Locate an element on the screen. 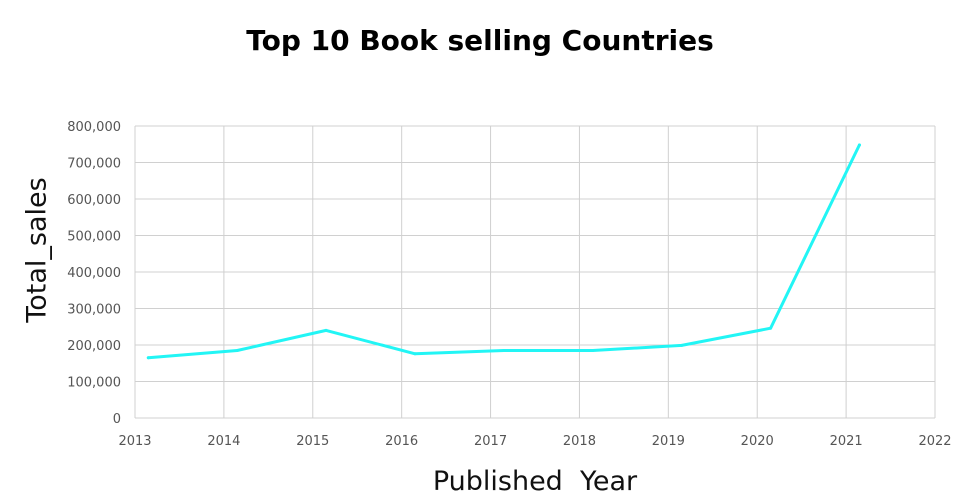 Image resolution: width=960 pixels, height=500 pixels. y-tick-label: 300,000 is located at coordinates (94, 310).